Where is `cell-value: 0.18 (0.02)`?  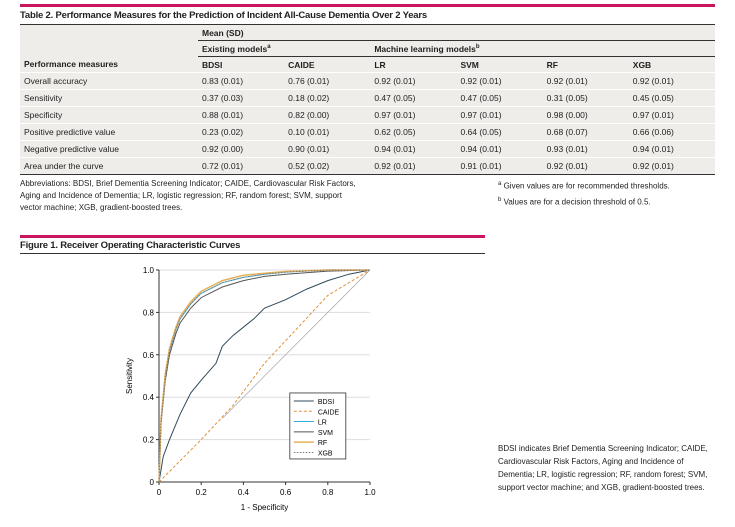
cell-value: 0.18 (0.02) is located at coordinates (327, 98).